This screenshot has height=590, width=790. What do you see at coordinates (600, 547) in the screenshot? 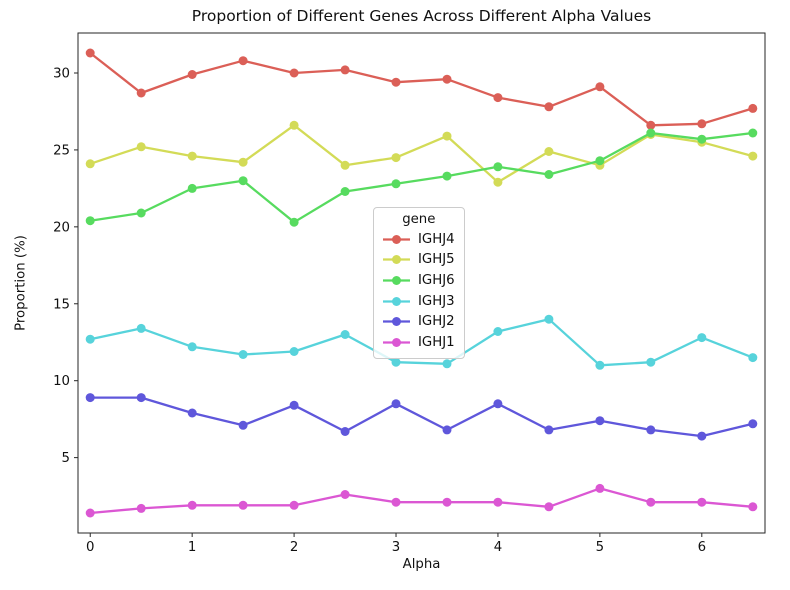
I see `x-tick-label: 5` at bounding box center [600, 547].